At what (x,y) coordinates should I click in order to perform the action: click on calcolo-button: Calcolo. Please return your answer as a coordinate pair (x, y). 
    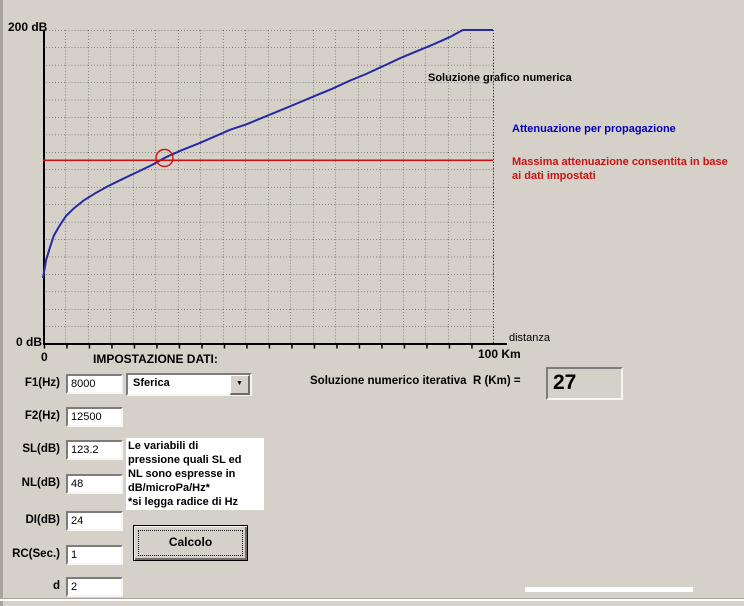
    Looking at the image, I should click on (190, 543).